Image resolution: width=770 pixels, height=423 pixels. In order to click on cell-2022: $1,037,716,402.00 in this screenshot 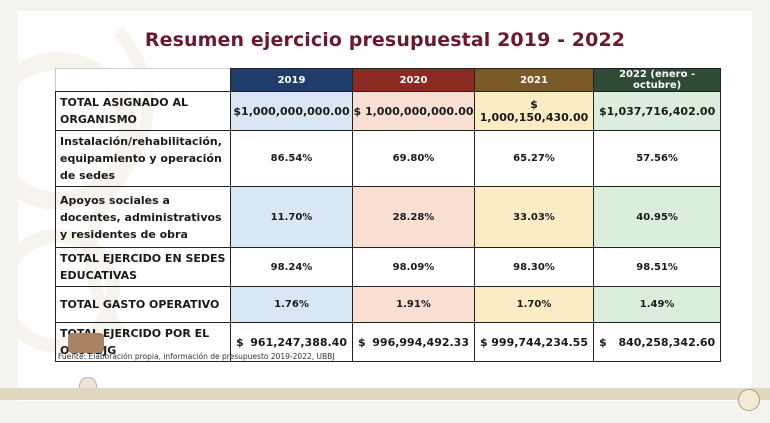, I will do `click(657, 111)`.